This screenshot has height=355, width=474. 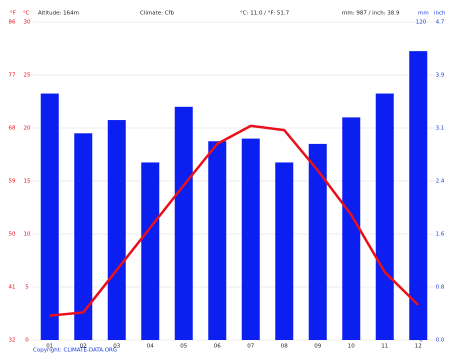 I want to click on altitude: Altitude: 164m, so click(x=58, y=14).